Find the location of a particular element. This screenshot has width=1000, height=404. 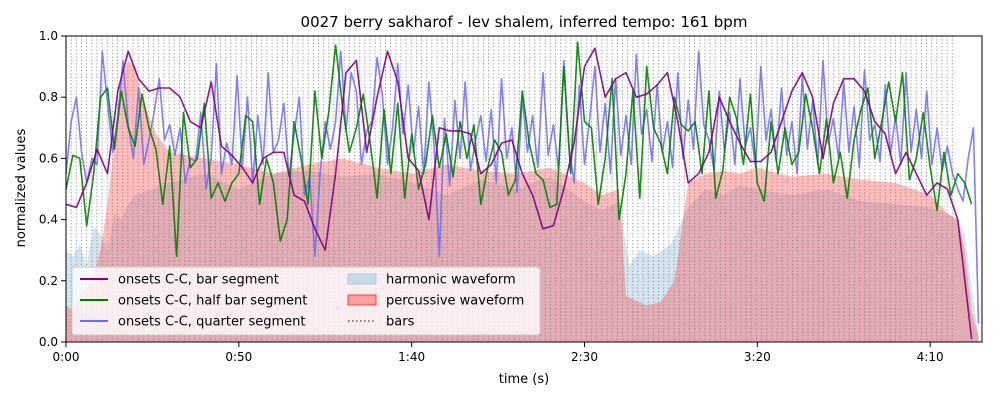

x-tick-label: 4:10 is located at coordinates (930, 357).